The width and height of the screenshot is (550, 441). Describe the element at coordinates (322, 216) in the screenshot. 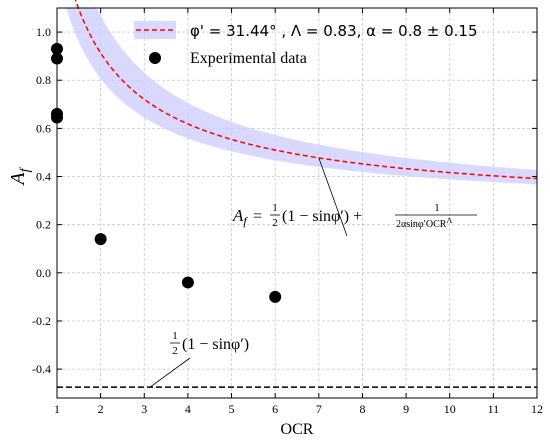

I see `formula-main-paren: (1 − sinφ′) +` at that location.